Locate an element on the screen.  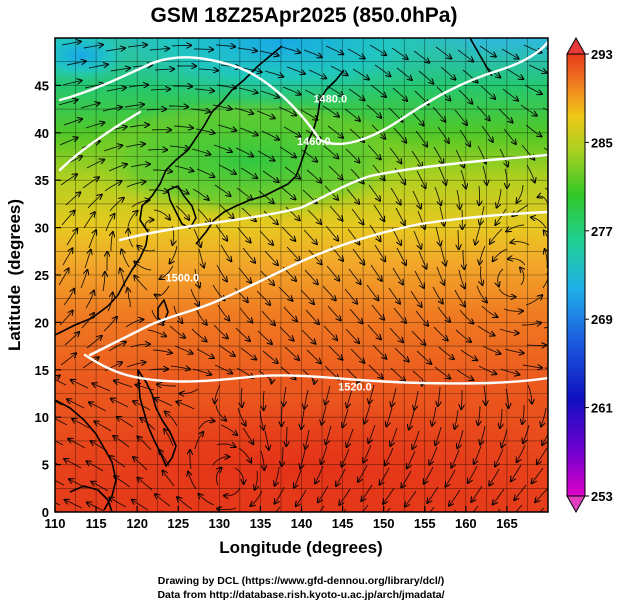
colorbar-tick-label: 285 is located at coordinates (602, 142).